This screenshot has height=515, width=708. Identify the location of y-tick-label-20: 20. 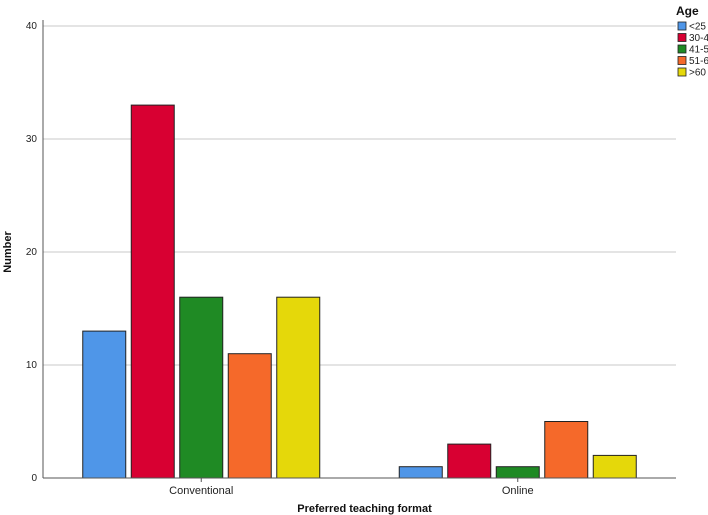
(32, 252).